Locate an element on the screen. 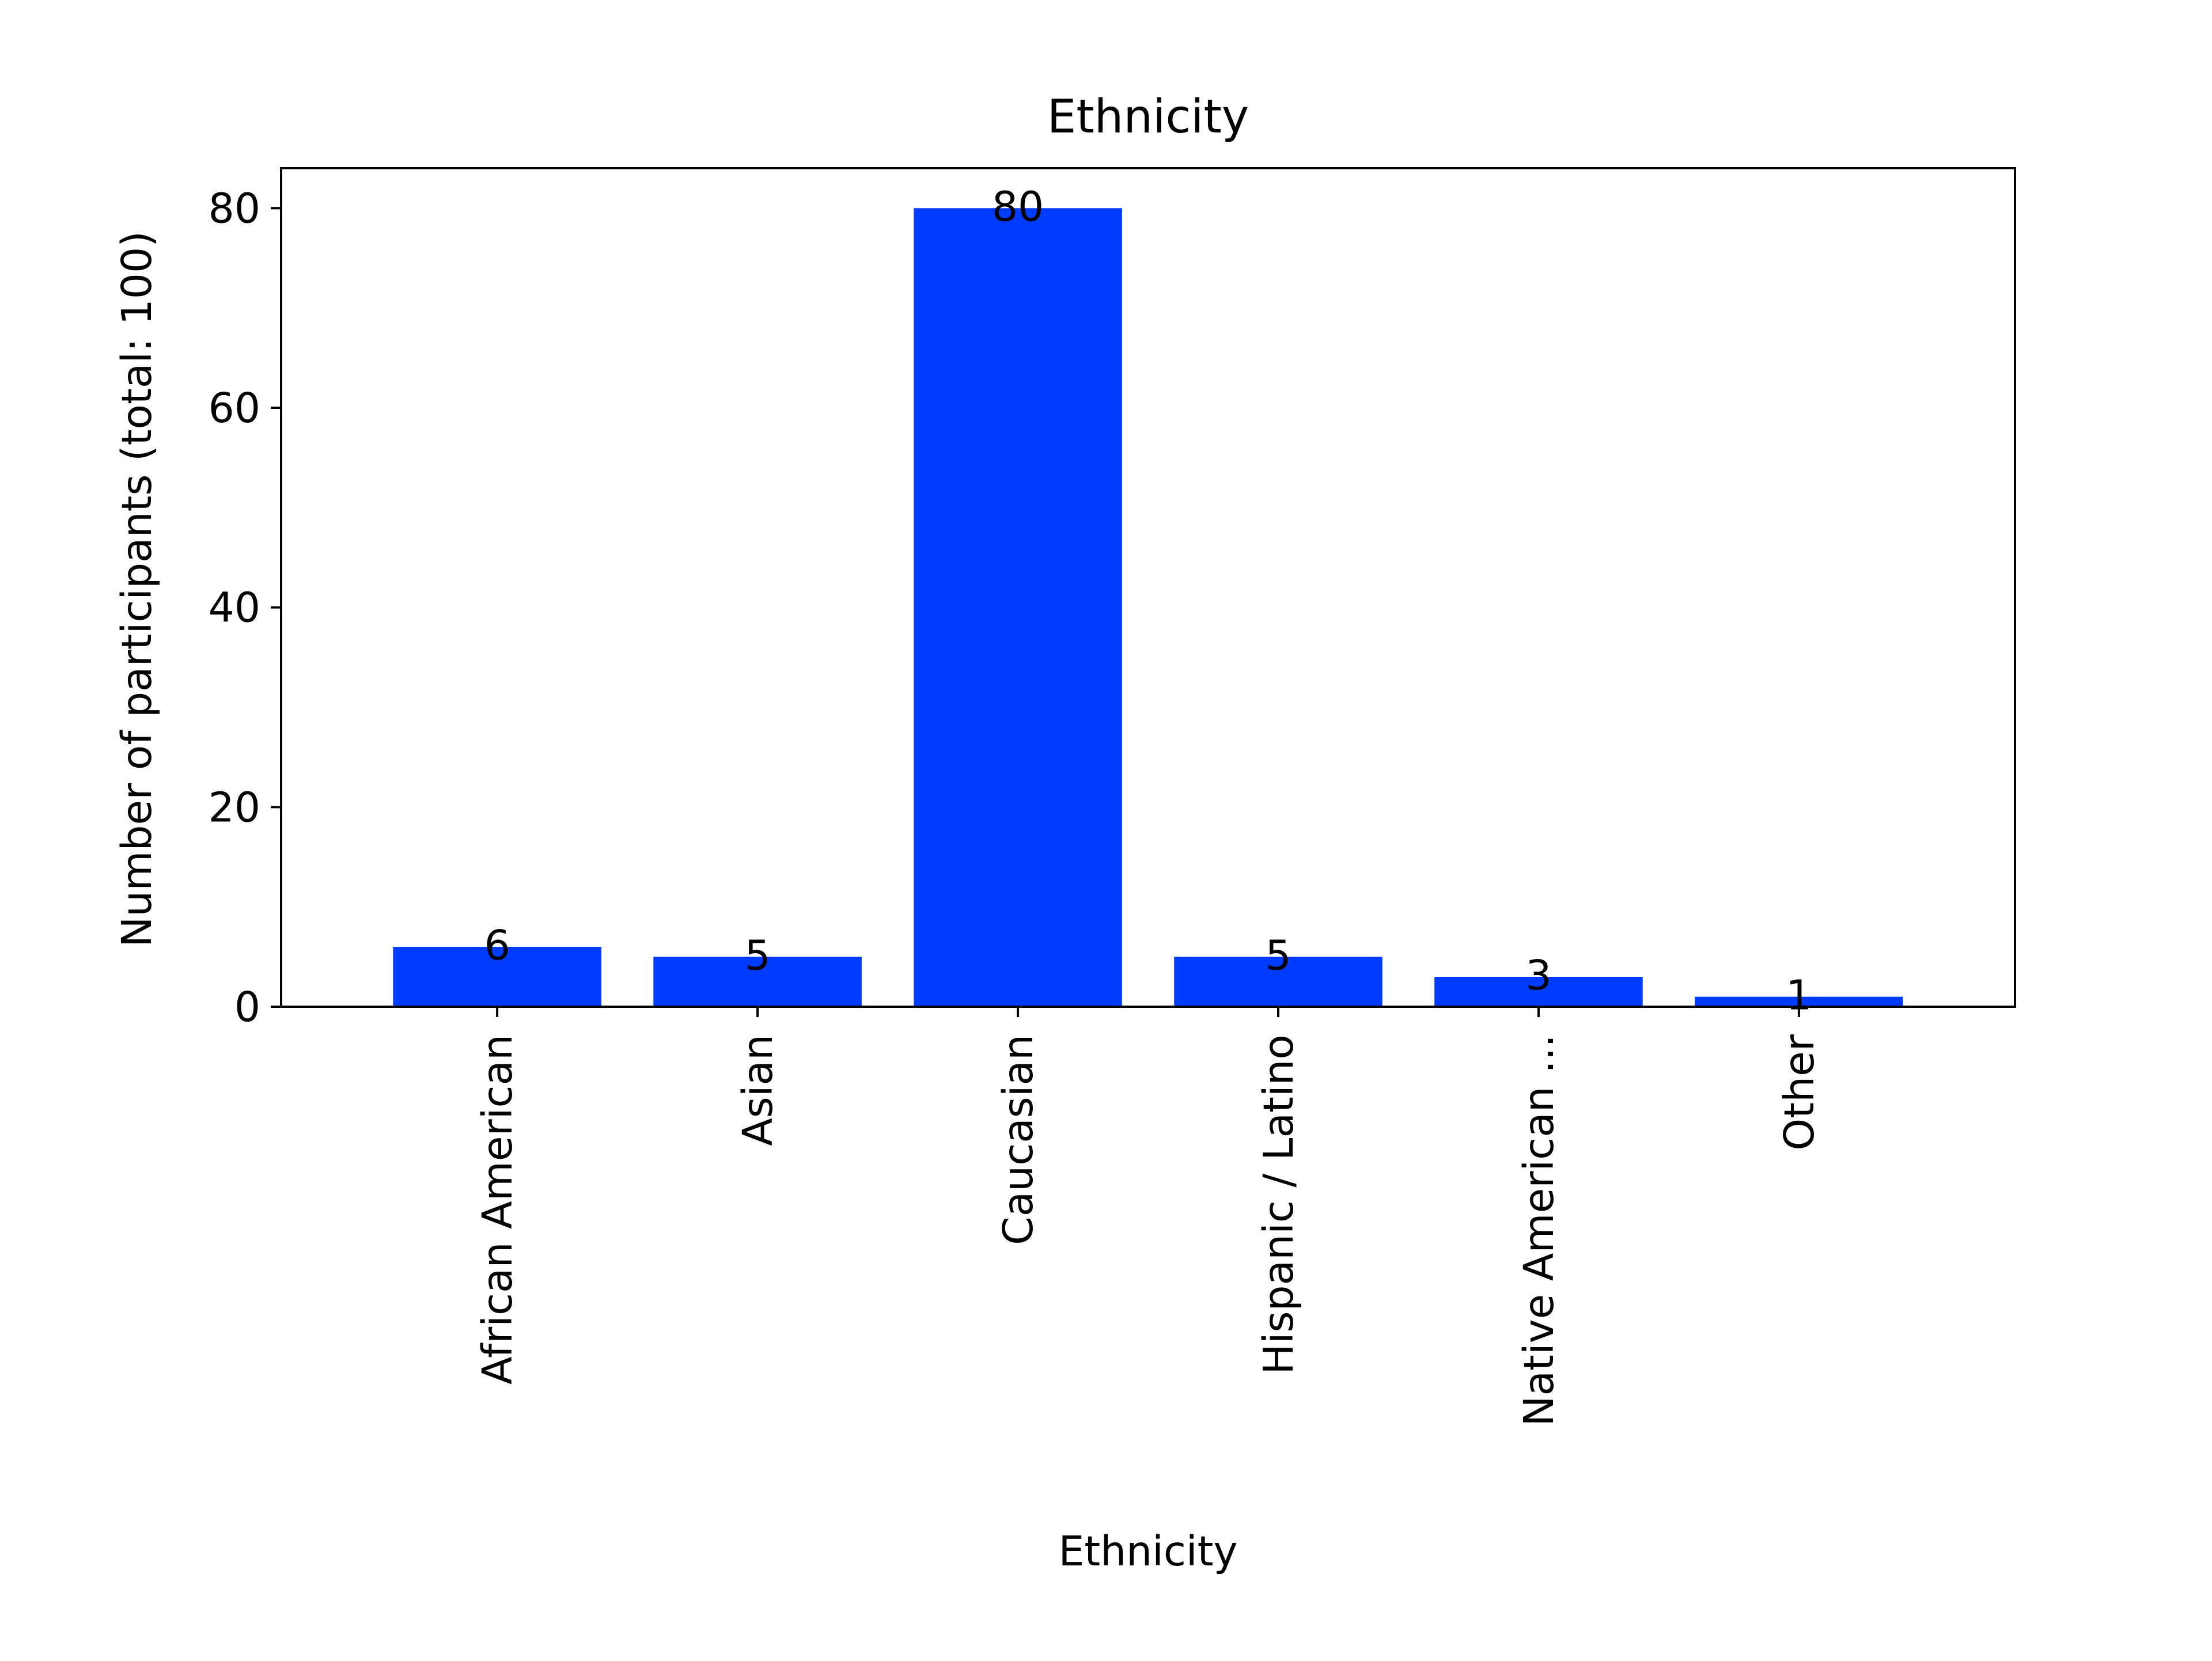 The height and width of the screenshot is (1661, 2212). data-label-1: 5 is located at coordinates (757, 955).